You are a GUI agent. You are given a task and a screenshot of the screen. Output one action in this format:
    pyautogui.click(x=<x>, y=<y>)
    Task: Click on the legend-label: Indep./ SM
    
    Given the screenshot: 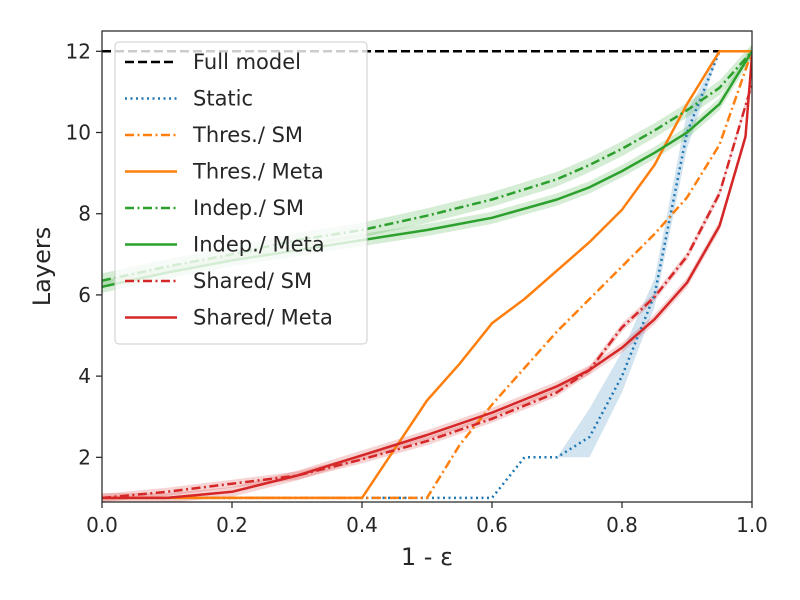 What is the action you would take?
    pyautogui.click(x=248, y=208)
    